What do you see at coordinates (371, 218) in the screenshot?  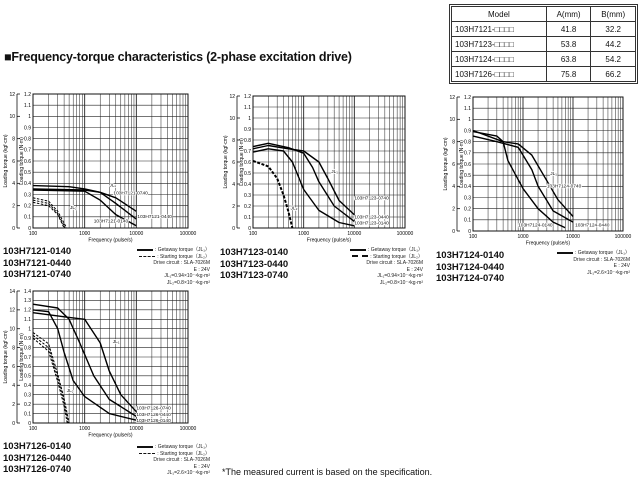 I see `curve-annotation: 103H7123-0440` at bounding box center [371, 218].